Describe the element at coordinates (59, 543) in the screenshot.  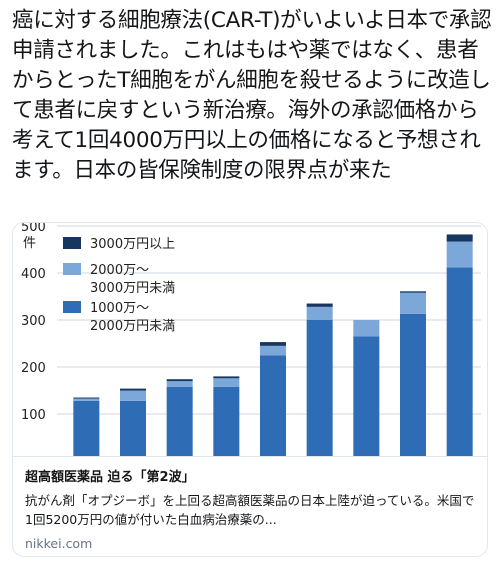
I see `card-domain: nikkei.com` at that location.